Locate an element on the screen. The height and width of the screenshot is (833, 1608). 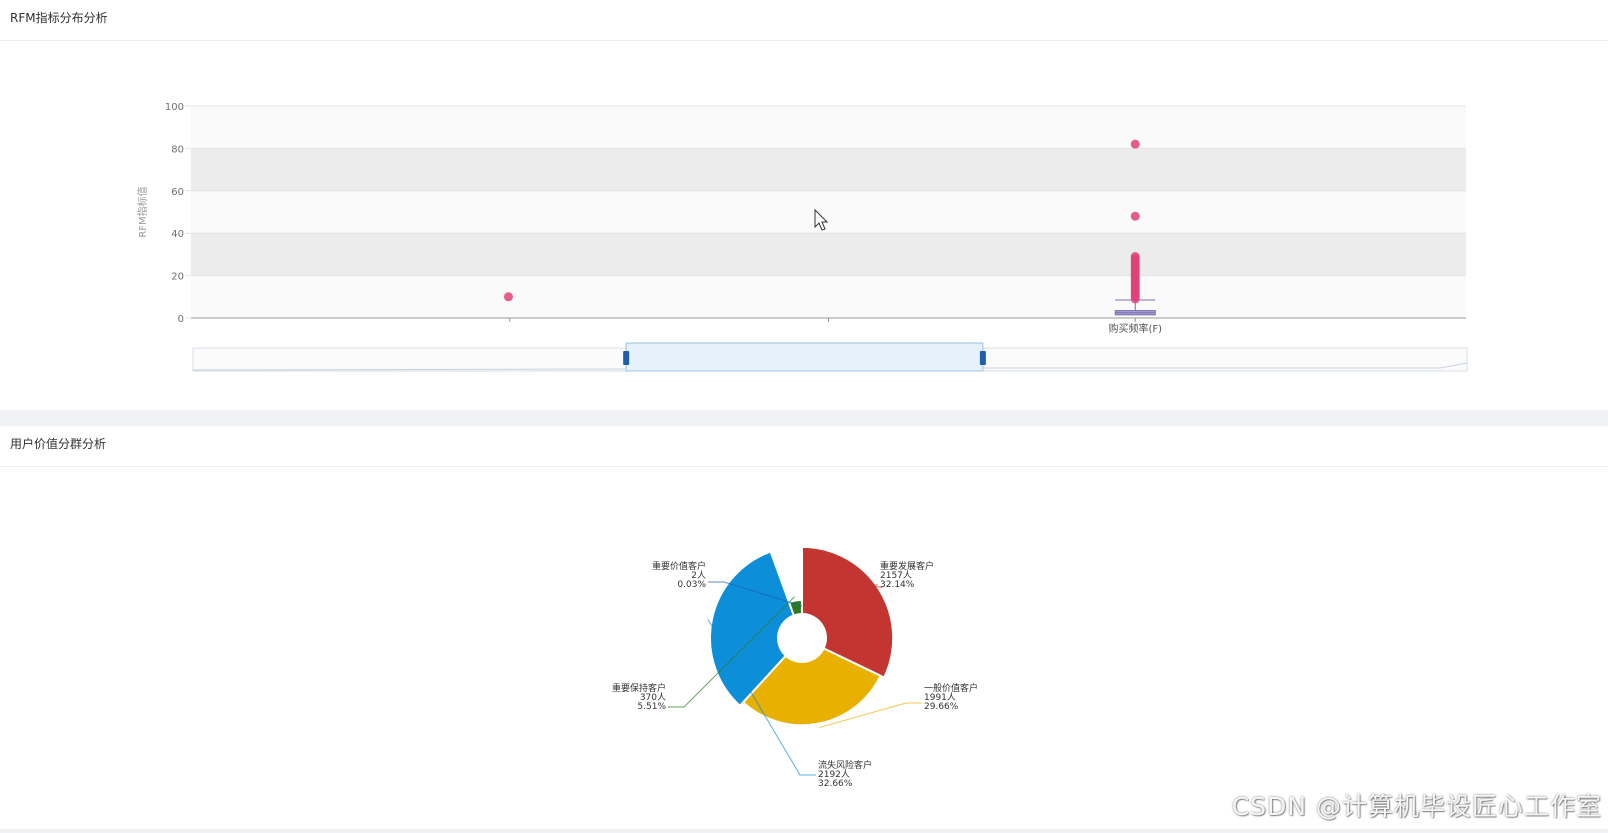
datazoom-handle-start is located at coordinates (626, 358).